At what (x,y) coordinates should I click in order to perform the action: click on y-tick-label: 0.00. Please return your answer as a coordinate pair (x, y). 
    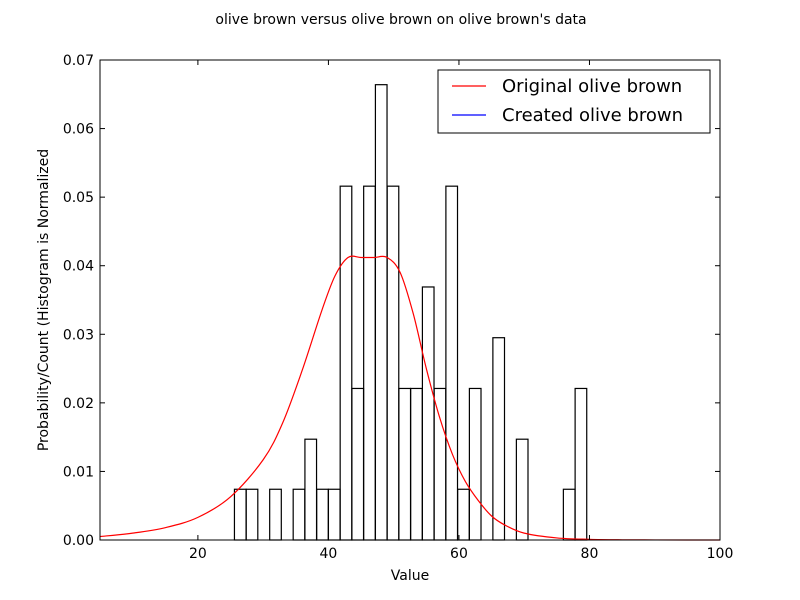
    Looking at the image, I should click on (78, 541).